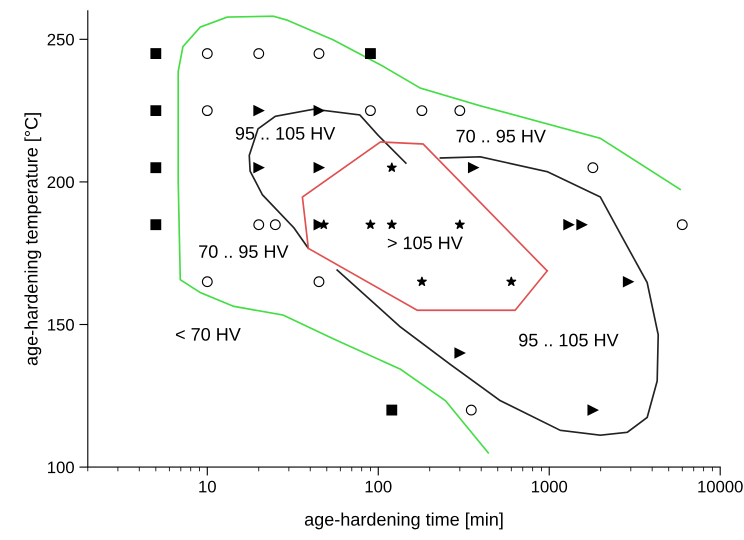  What do you see at coordinates (379, 486) in the screenshot?
I see `x-tick-label: 100` at bounding box center [379, 486].